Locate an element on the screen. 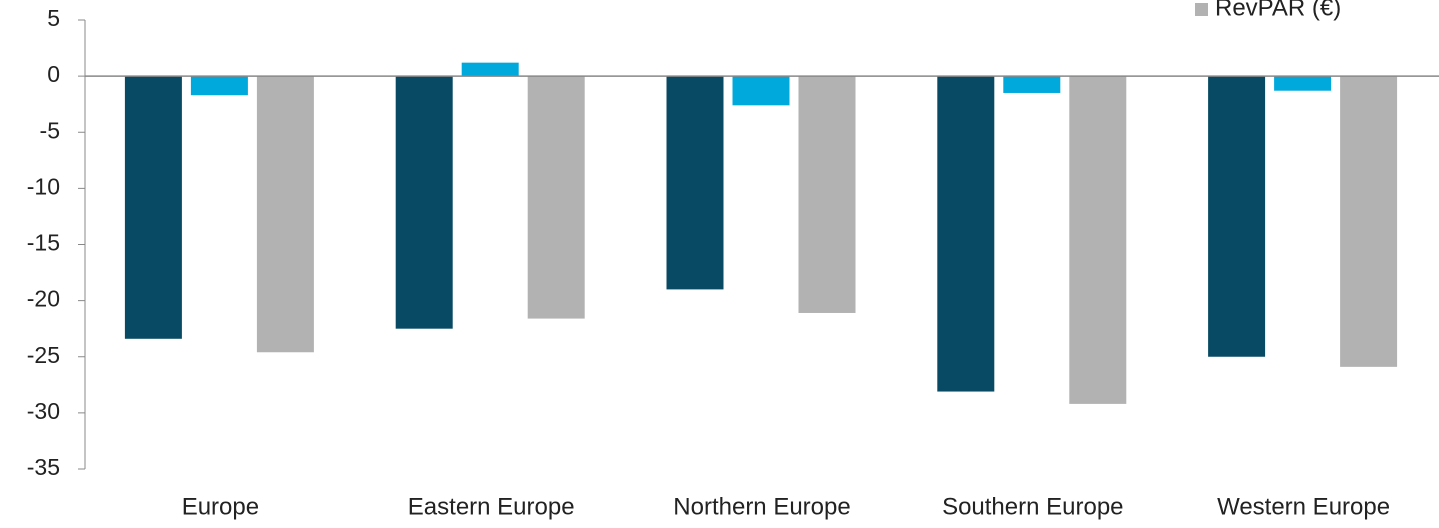 This screenshot has height=528, width=1439. y-tick-label: -25 is located at coordinates (43, 355).